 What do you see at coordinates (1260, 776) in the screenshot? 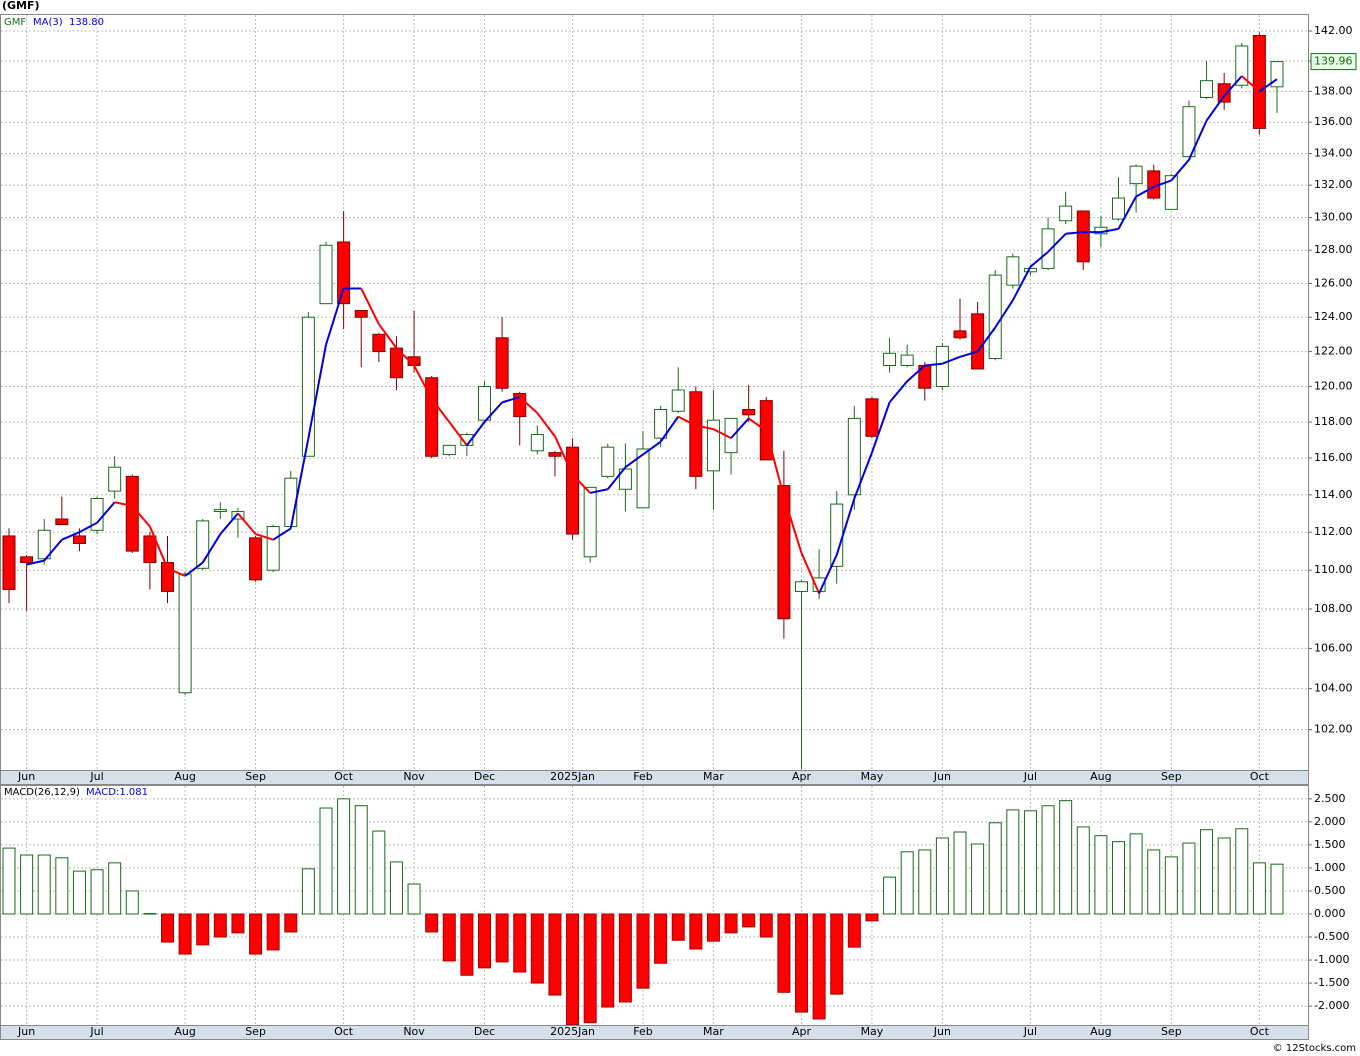
I see `x-tick-label: Oct` at bounding box center [1260, 776].